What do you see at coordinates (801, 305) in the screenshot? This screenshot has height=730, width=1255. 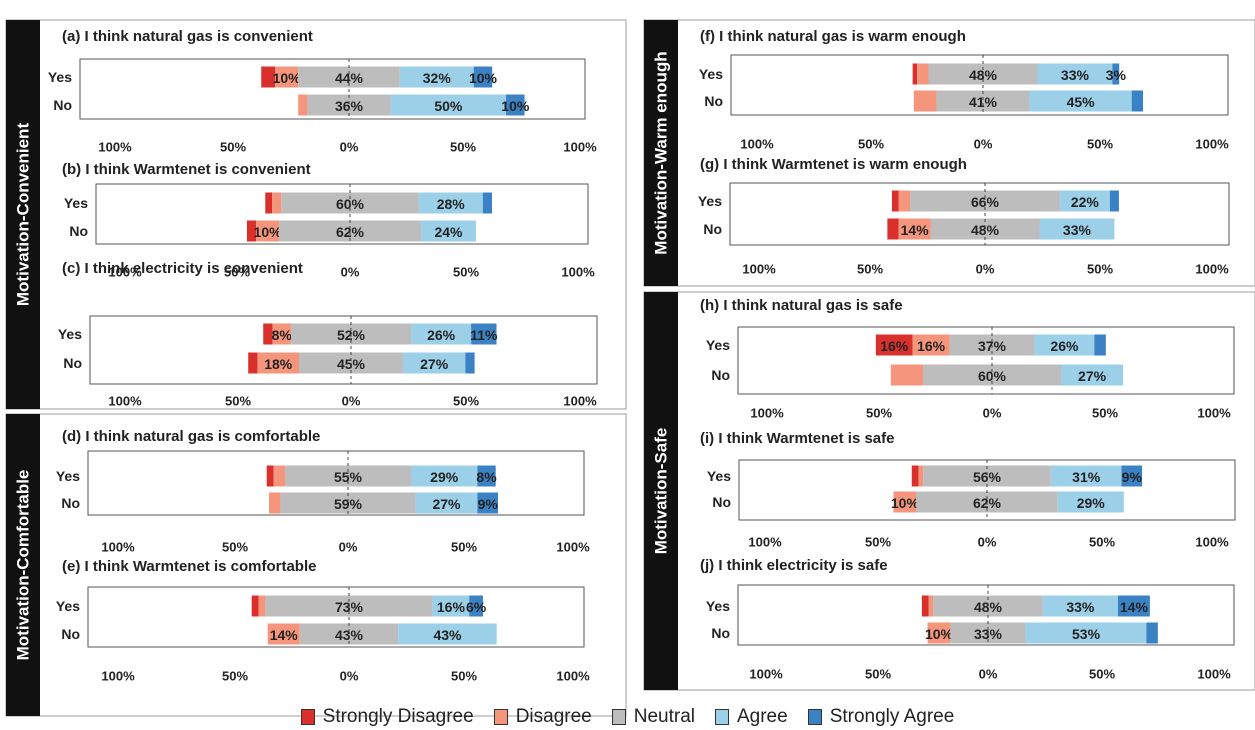 I see `panel-title: (h) I think natural gas is safe` at bounding box center [801, 305].